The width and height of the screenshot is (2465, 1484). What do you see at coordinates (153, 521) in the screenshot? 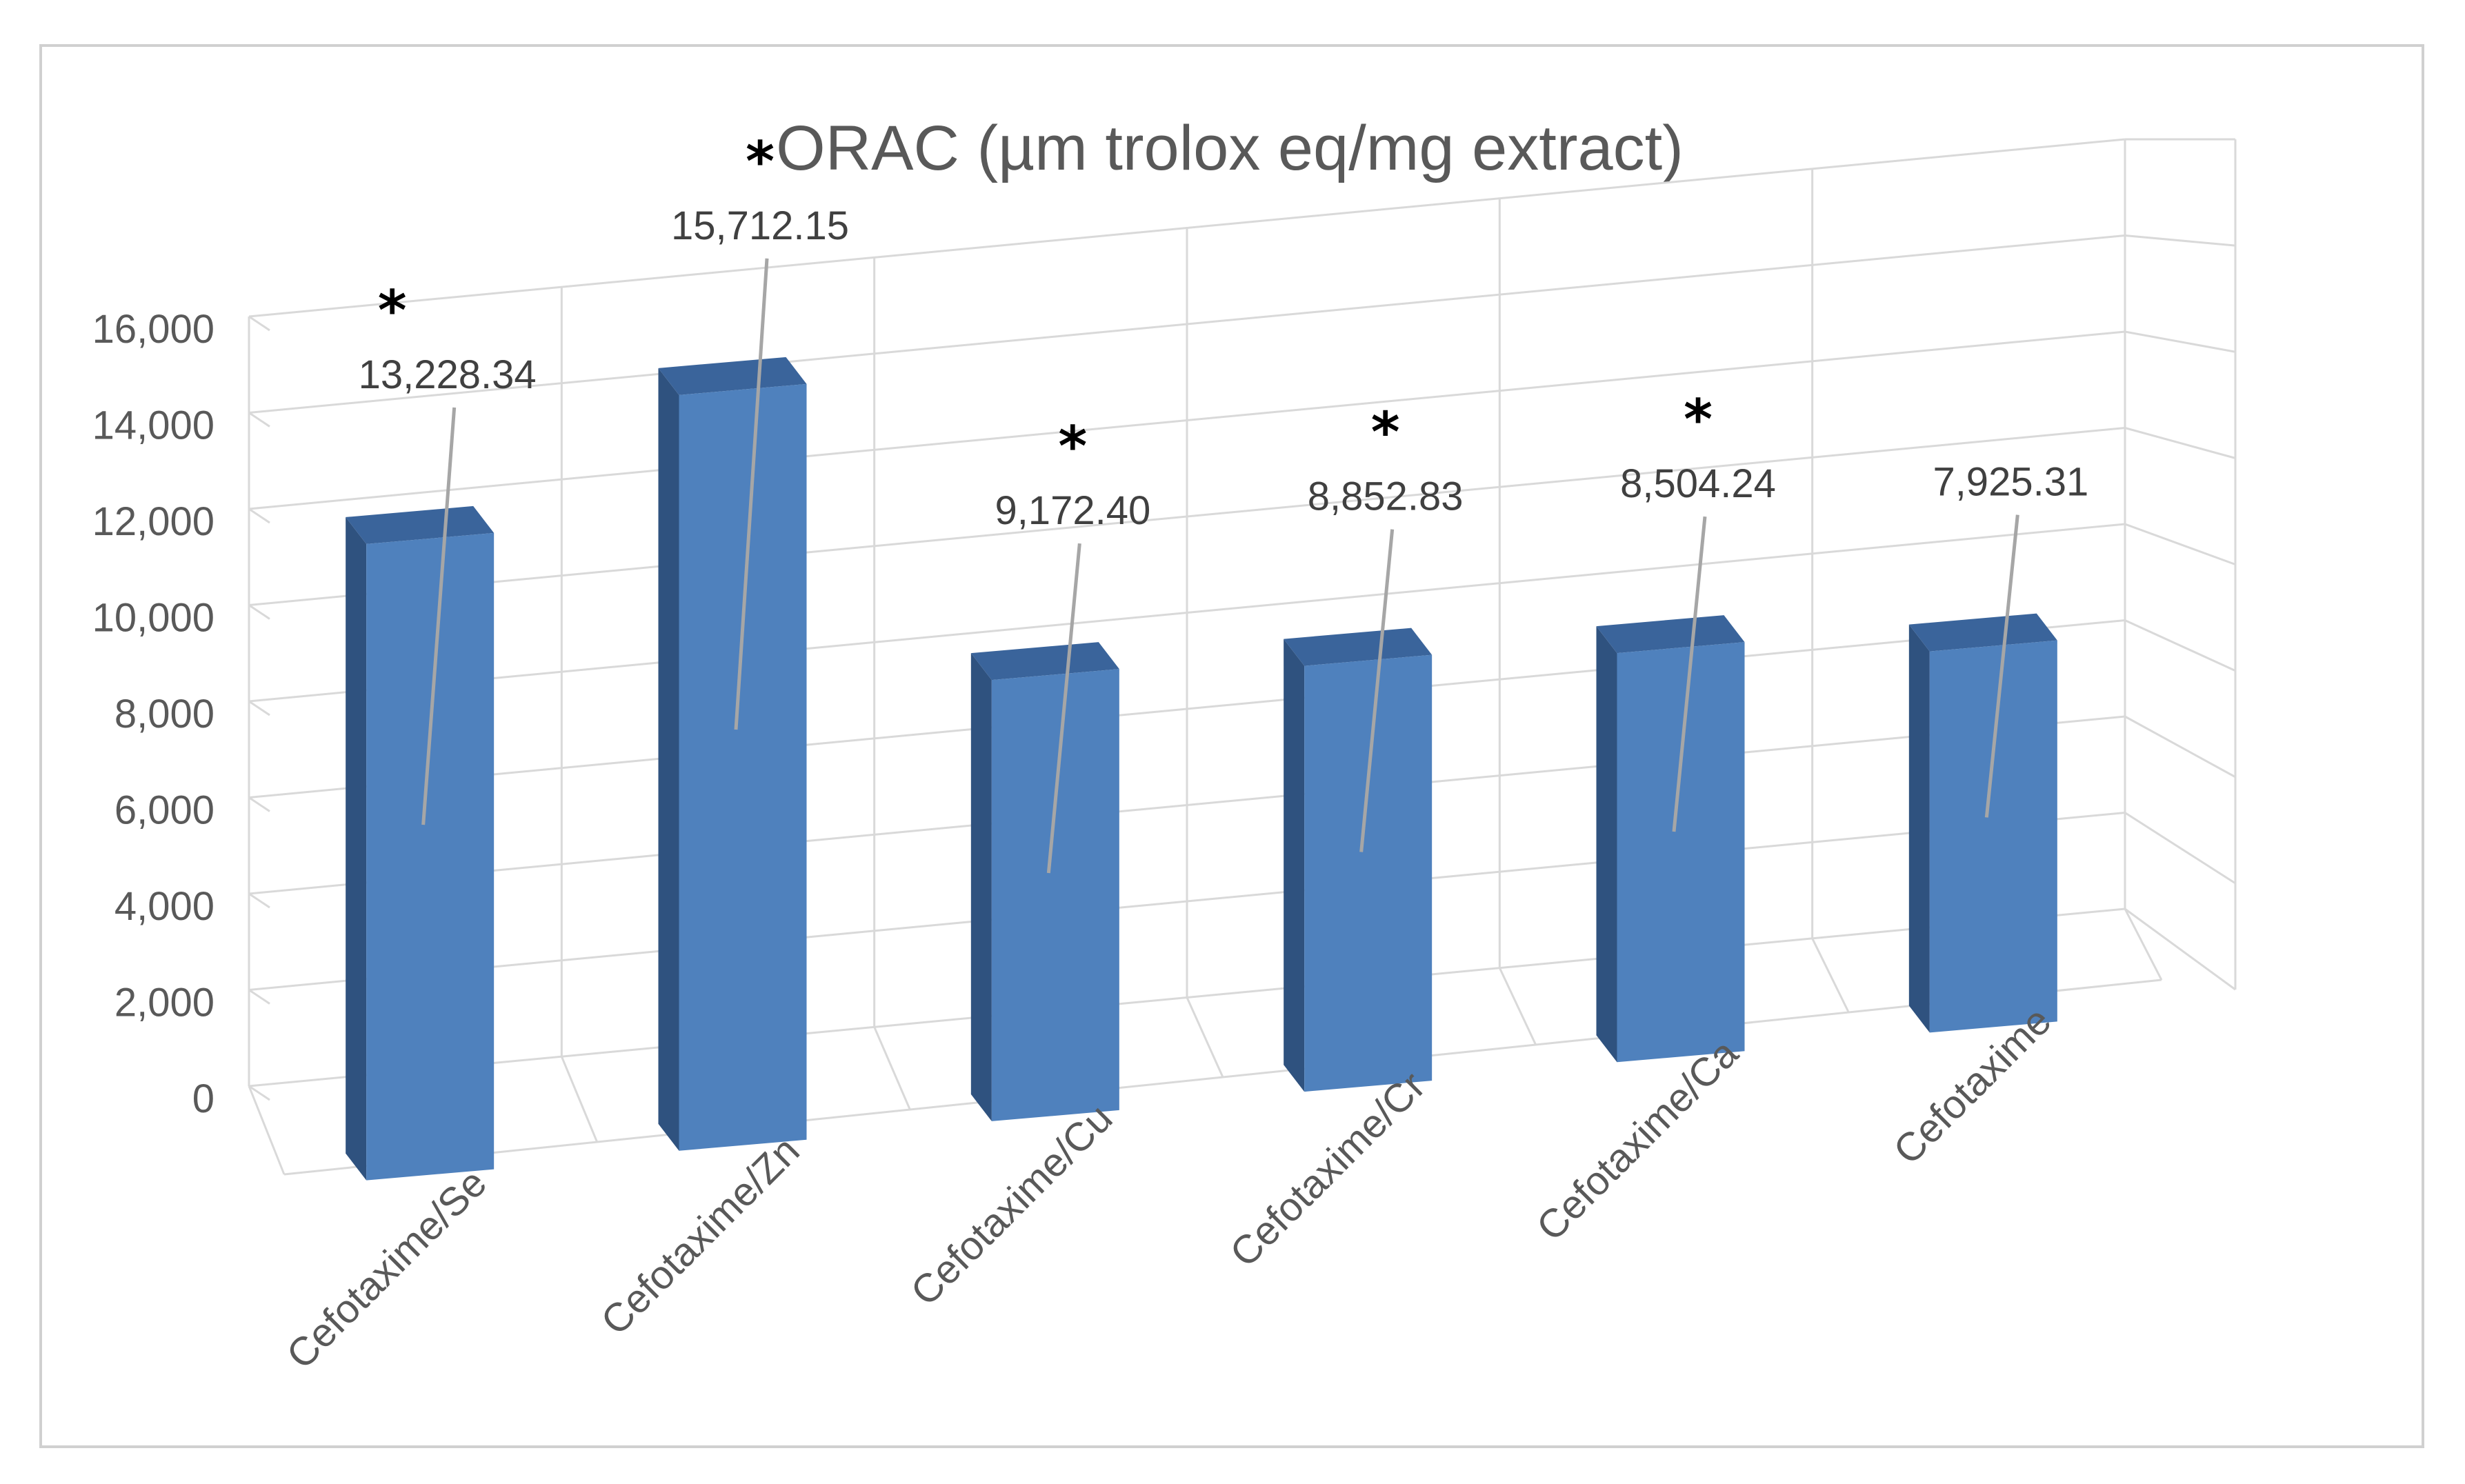
I see `y-tick-label: 12,000` at bounding box center [153, 521].